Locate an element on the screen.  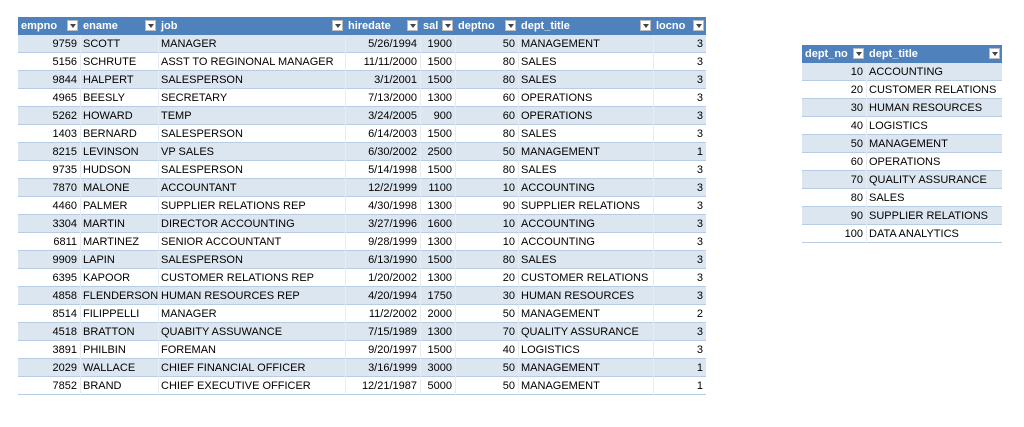
table-cell: MANAGER is located at coordinates (189, 44).